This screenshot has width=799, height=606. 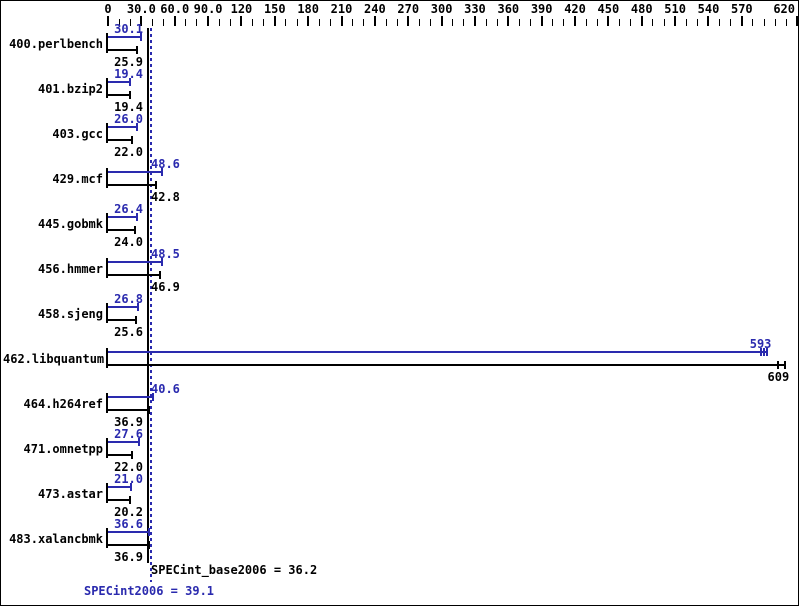 What do you see at coordinates (108, 9) in the screenshot?
I see `axis-tick-label: 0` at bounding box center [108, 9].